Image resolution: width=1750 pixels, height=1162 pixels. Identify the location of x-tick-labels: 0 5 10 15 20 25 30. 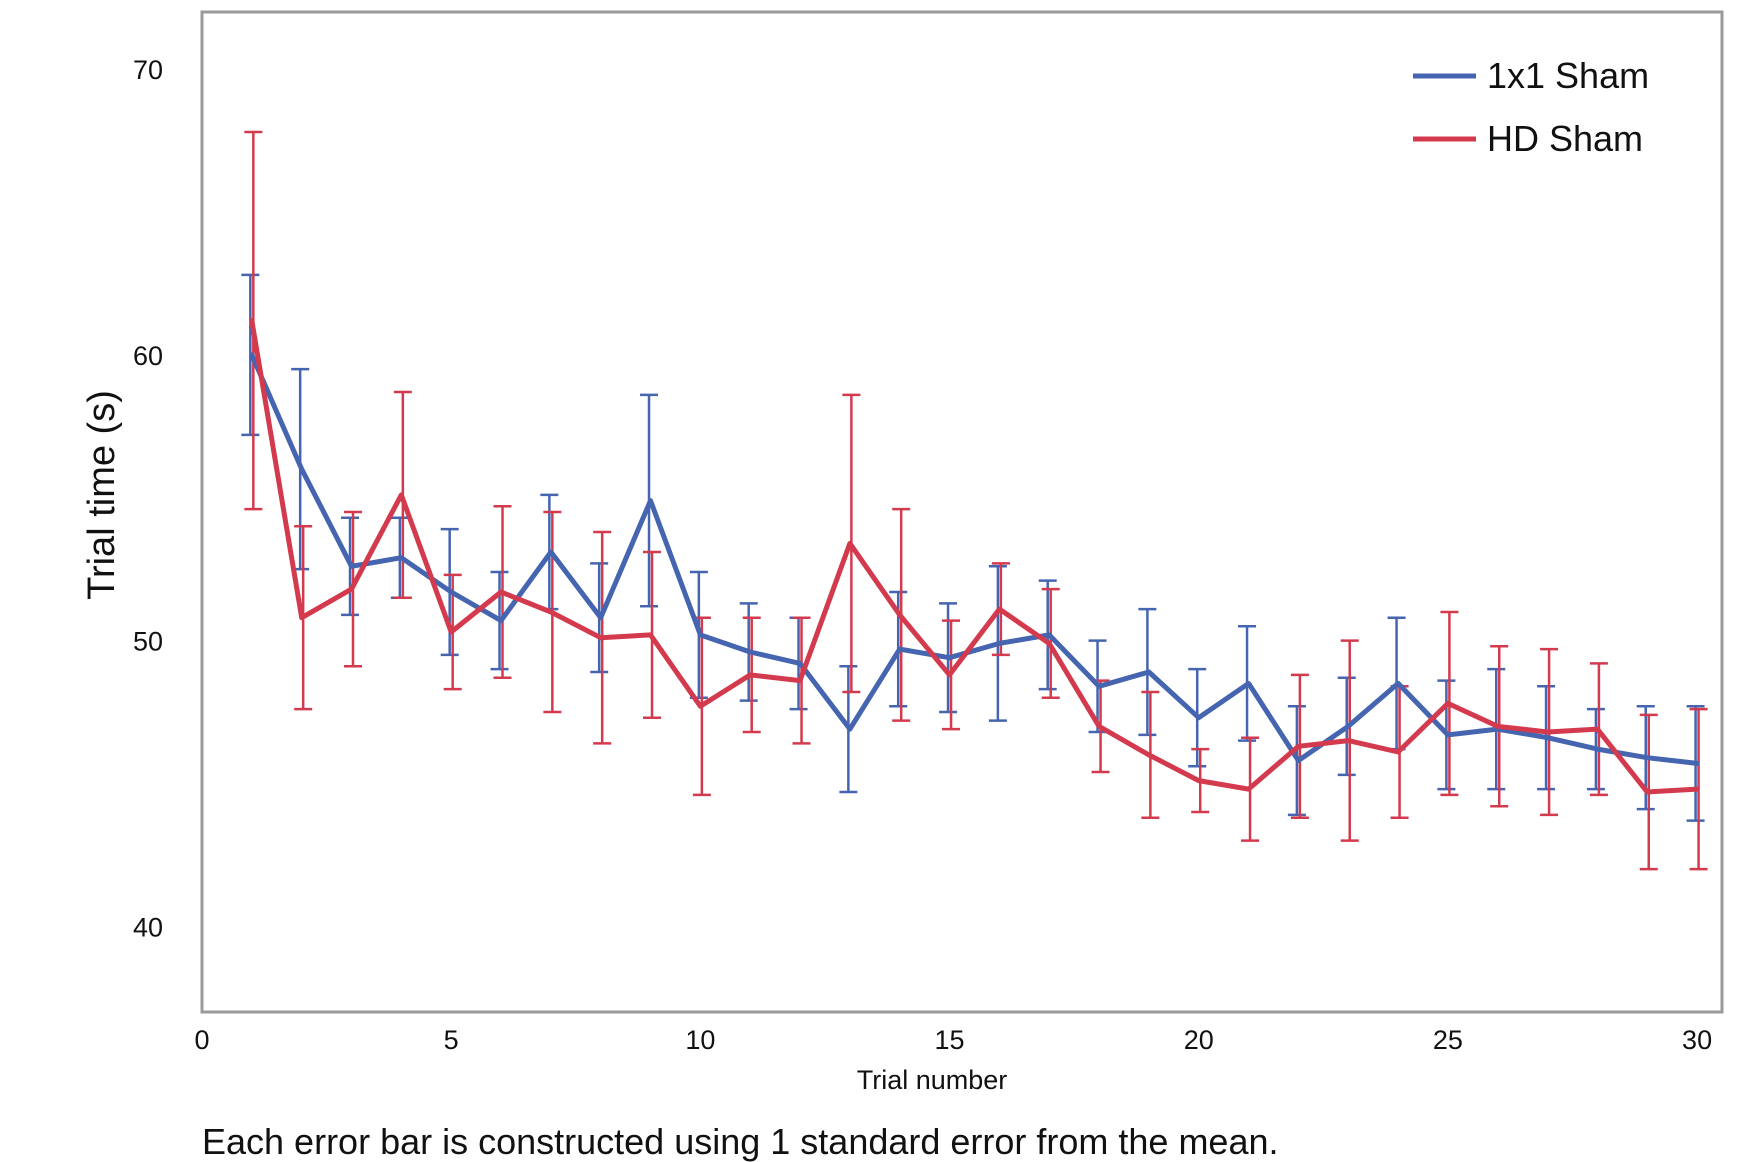
(953, 1040).